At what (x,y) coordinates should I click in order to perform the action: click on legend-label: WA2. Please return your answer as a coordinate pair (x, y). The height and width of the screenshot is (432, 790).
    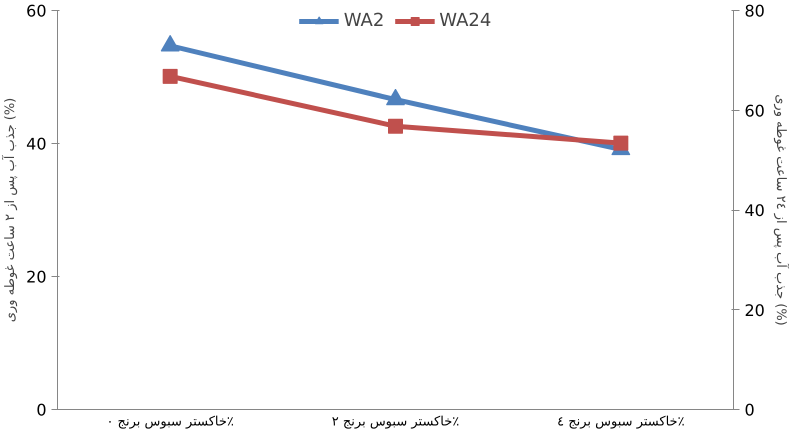
    Looking at the image, I should click on (364, 20).